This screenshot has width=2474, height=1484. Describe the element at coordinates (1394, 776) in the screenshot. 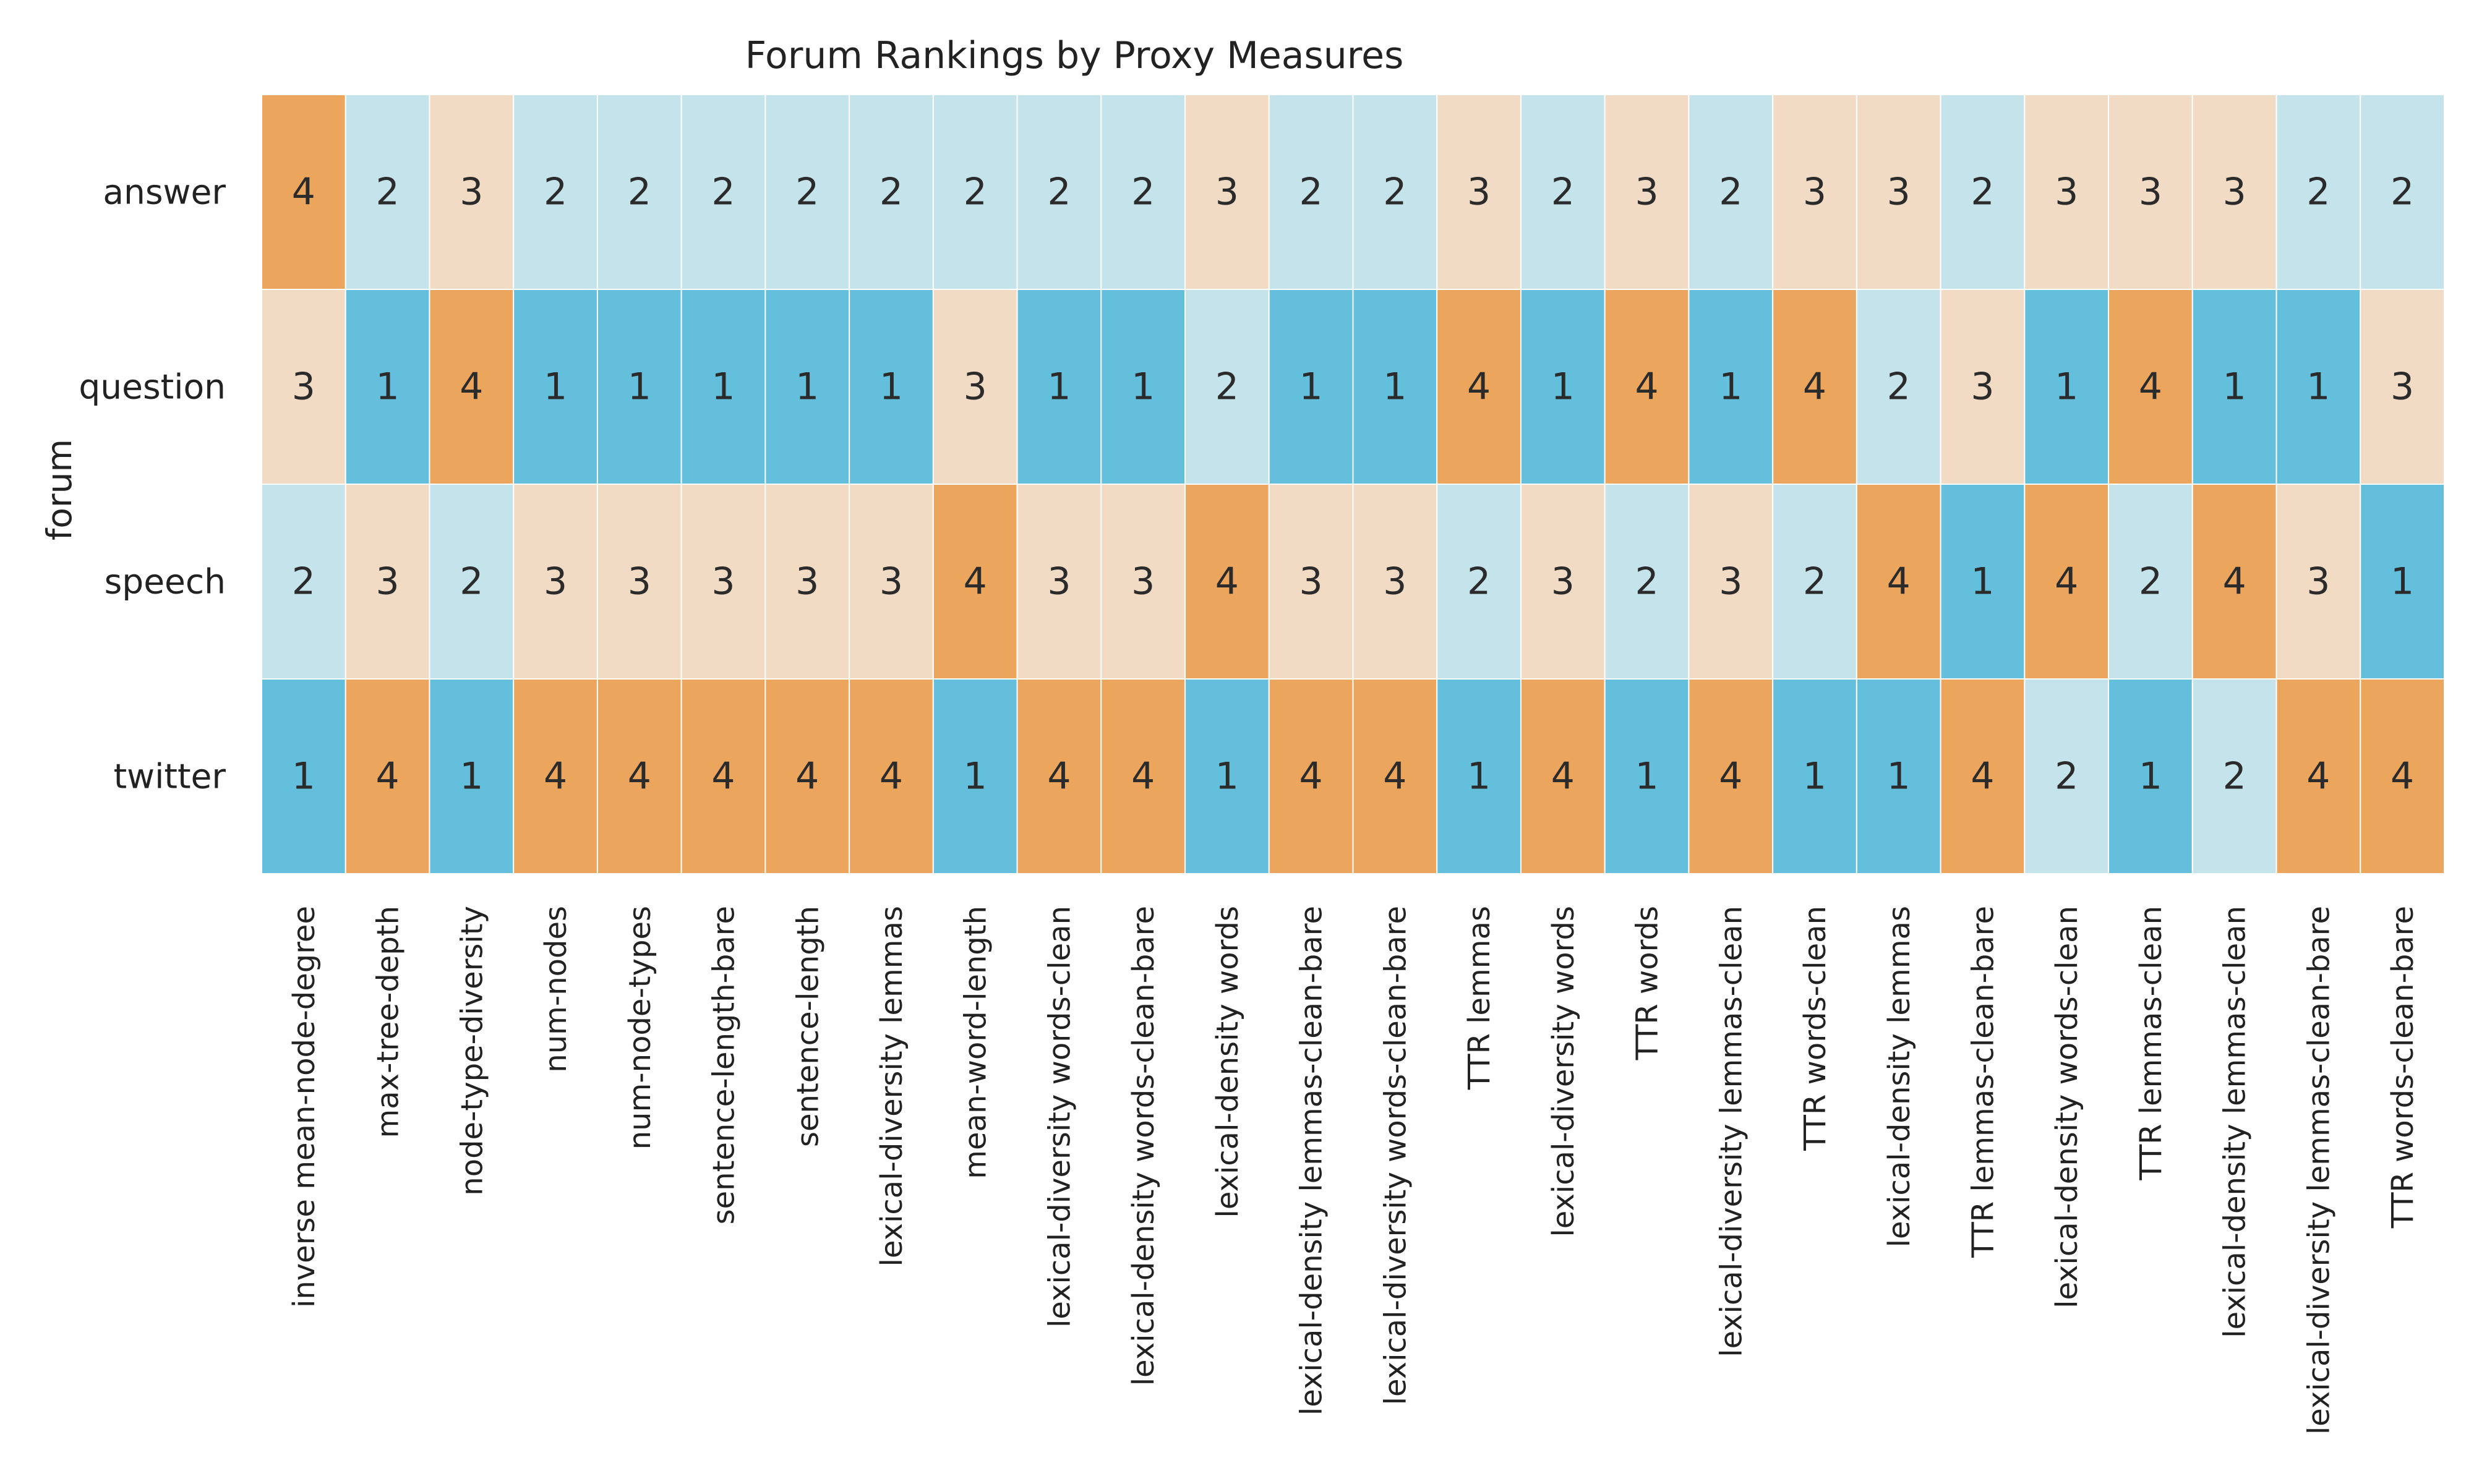

I see `cell-value-twitter-lexical-diversity-words-clean-bare: 4` at that location.